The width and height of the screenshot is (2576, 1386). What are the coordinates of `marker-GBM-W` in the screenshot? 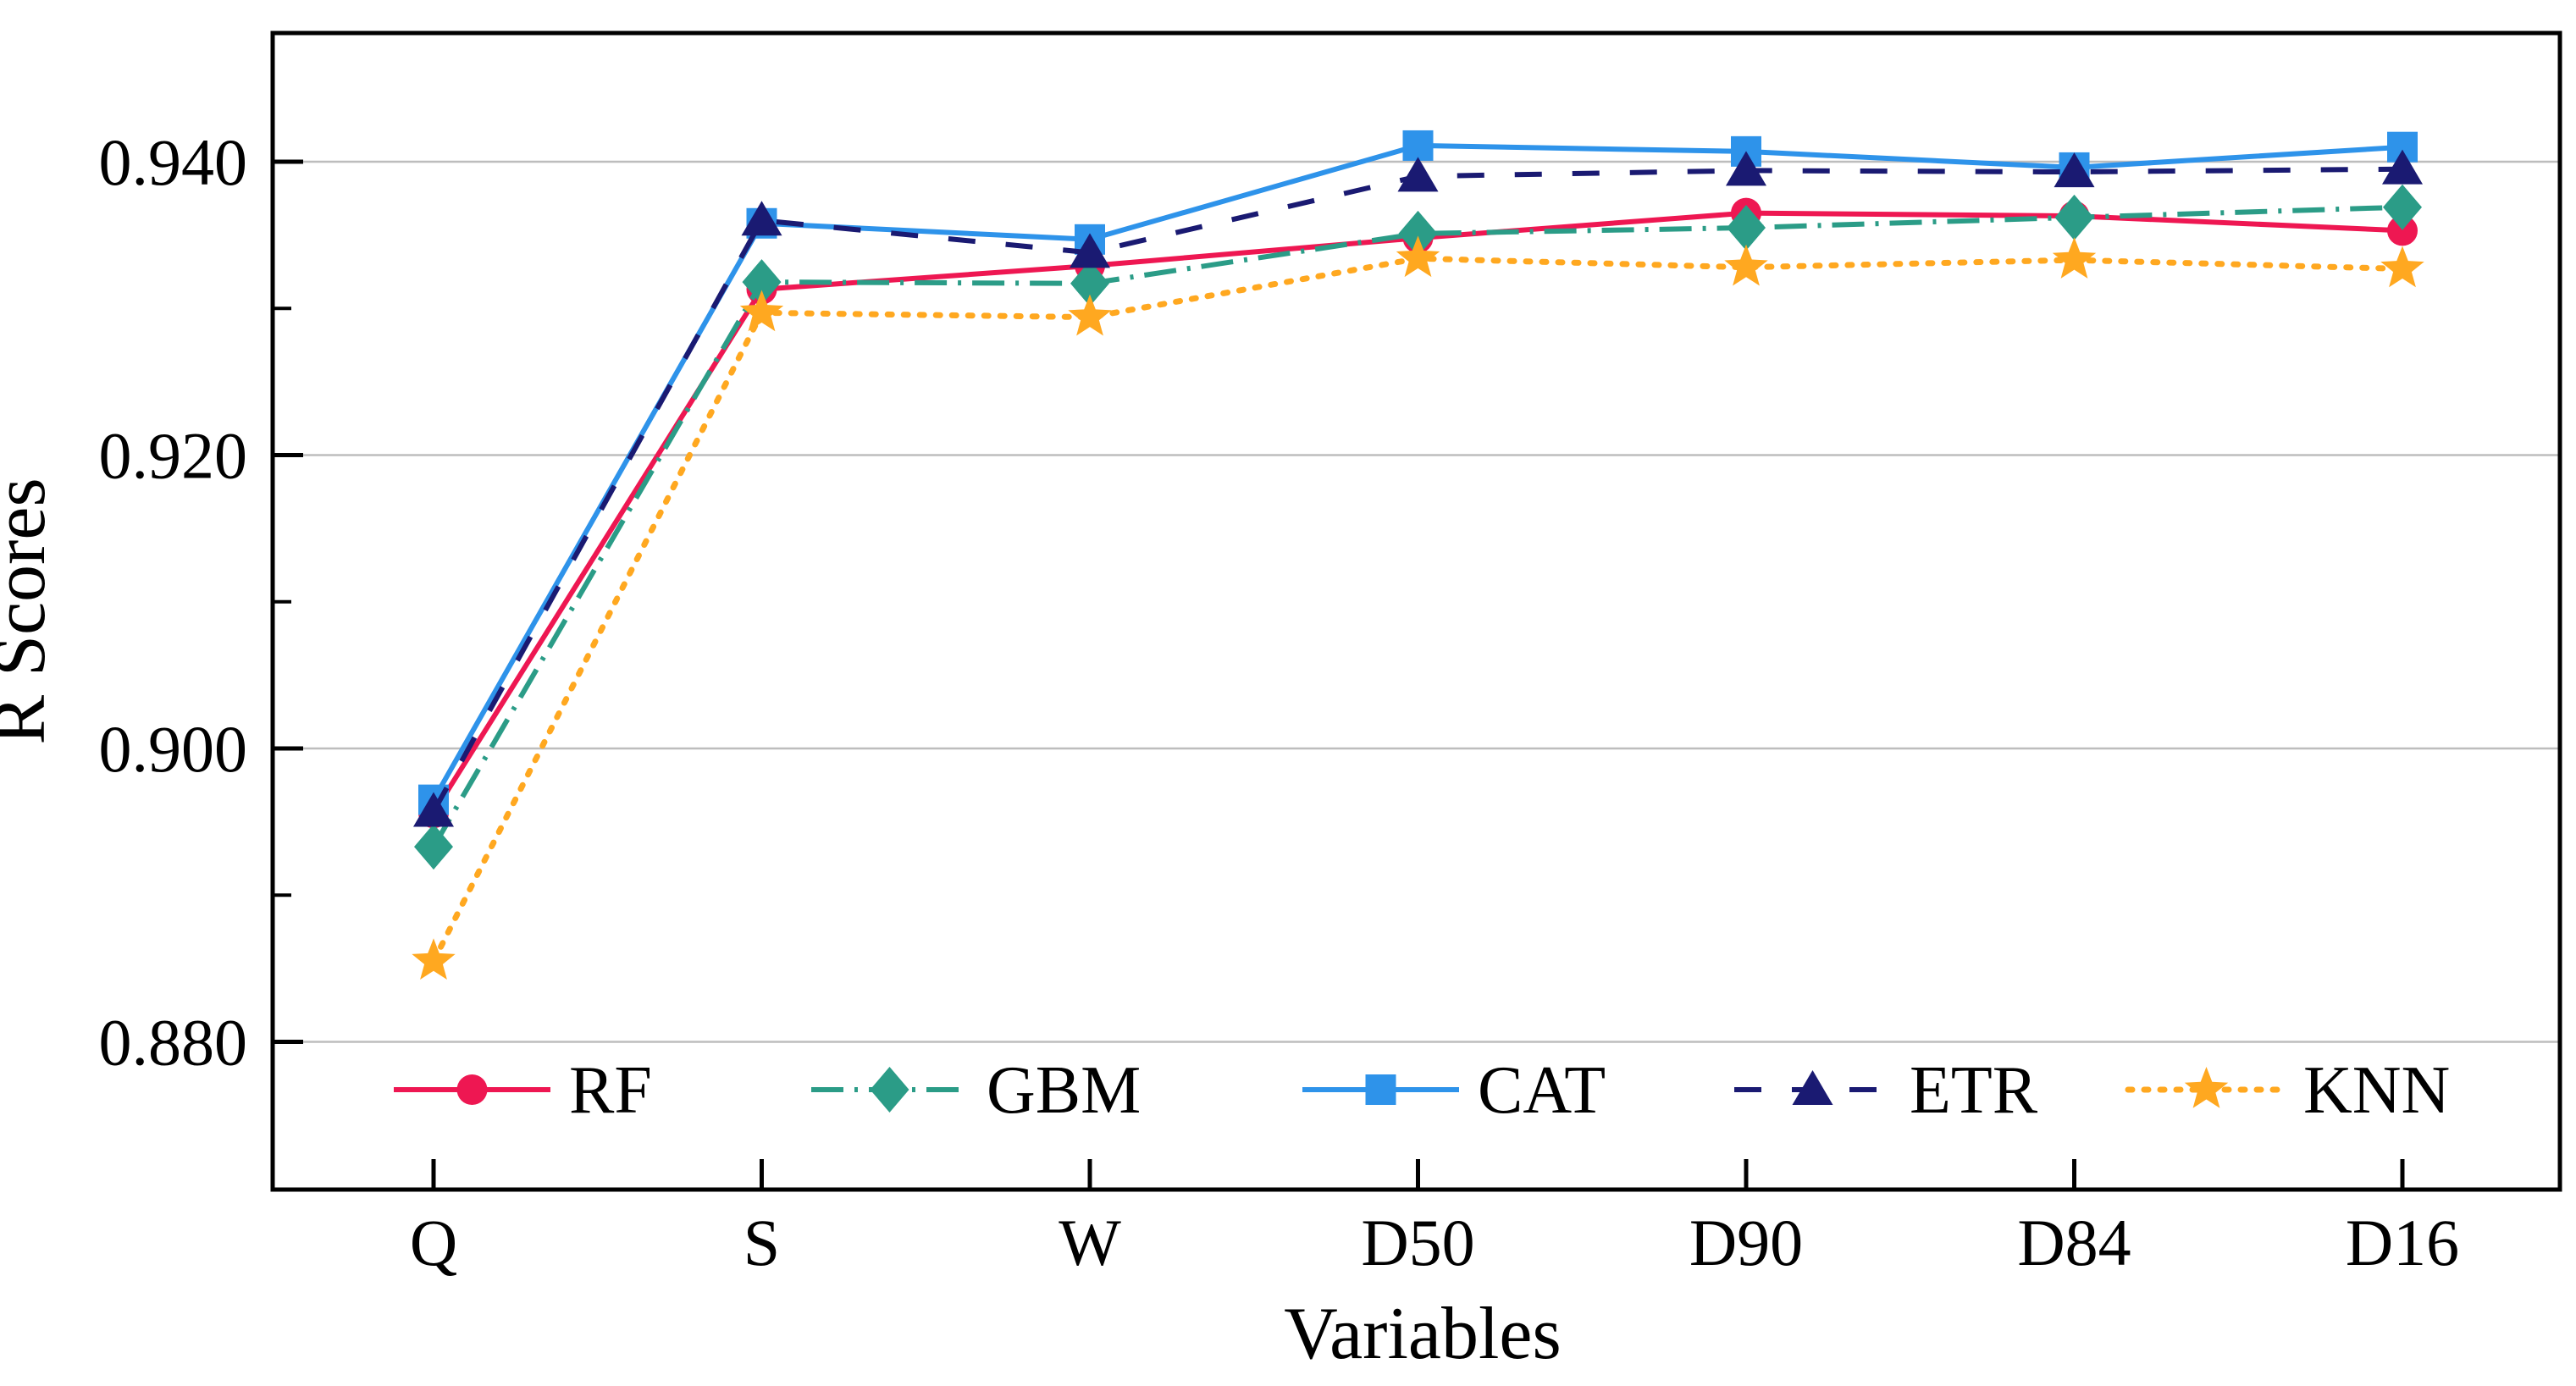 It's located at (1089, 283).